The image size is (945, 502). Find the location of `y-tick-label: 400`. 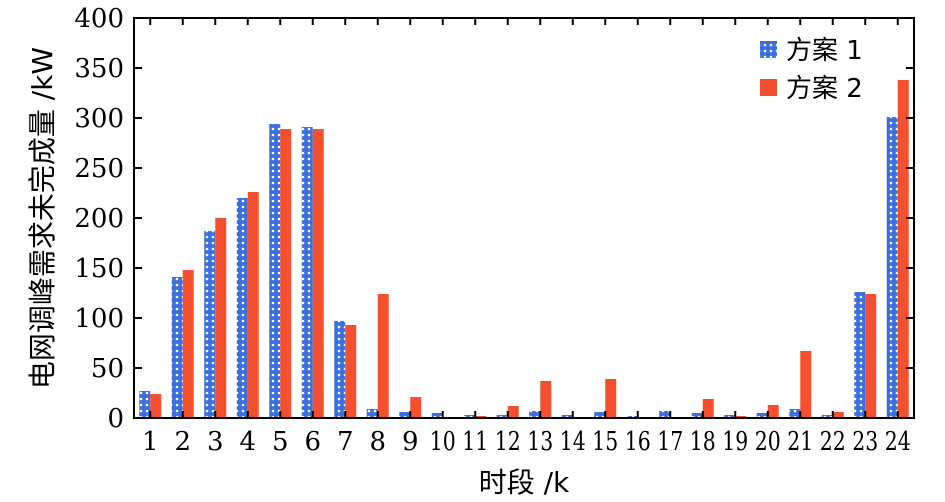

y-tick-label: 400 is located at coordinates (99, 19).